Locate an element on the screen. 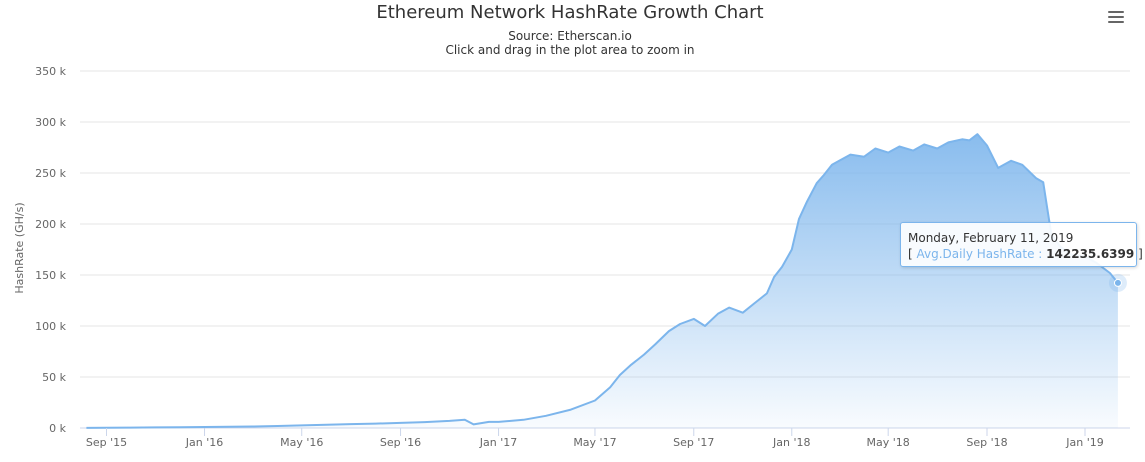 The image size is (1145, 462). x-tick-label: May '16 is located at coordinates (301, 442).